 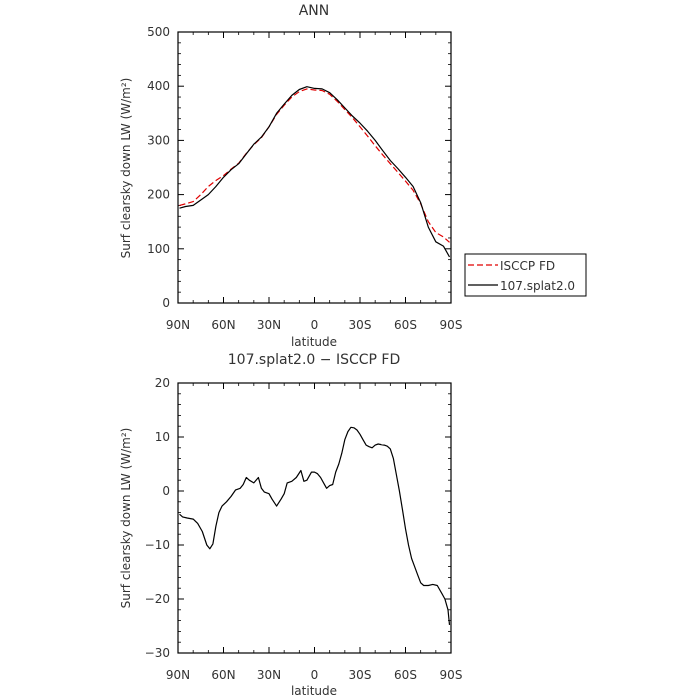 I want to click on top-ytick-label: 200, so click(x=158, y=195).